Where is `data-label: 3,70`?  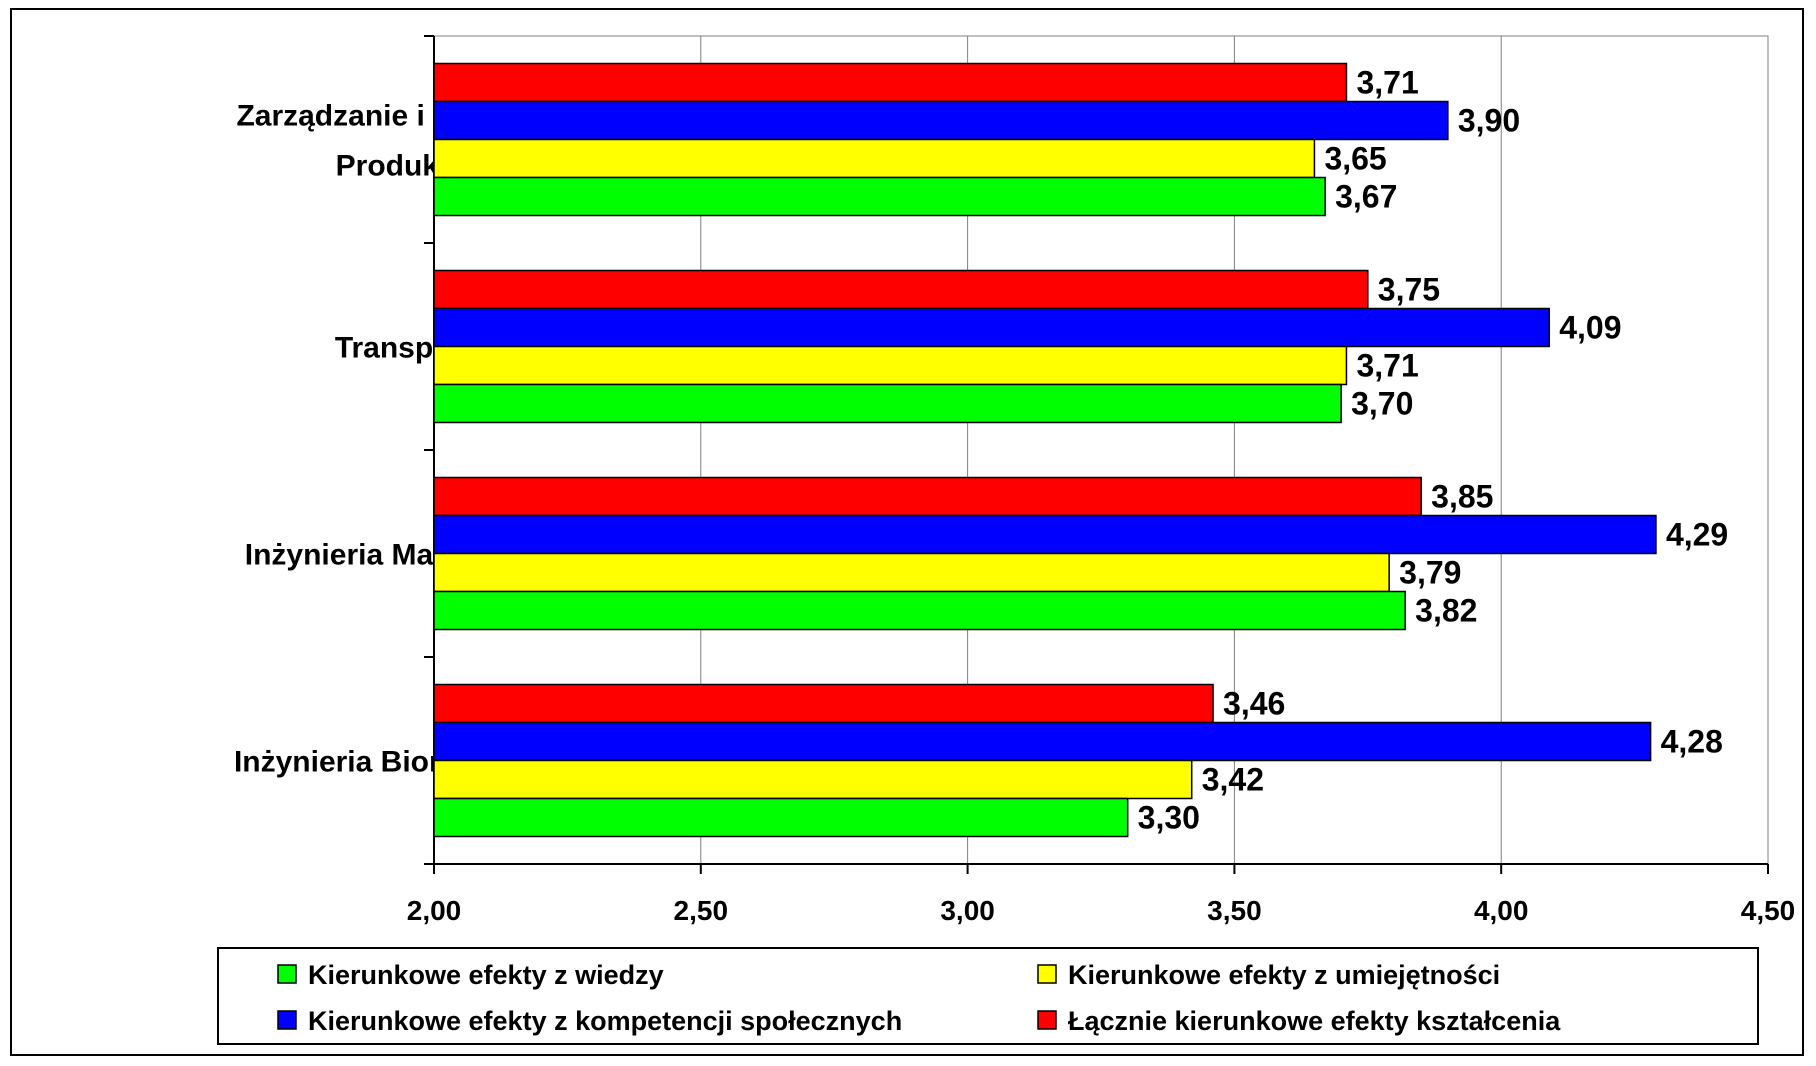
data-label: 3,70 is located at coordinates (1382, 404).